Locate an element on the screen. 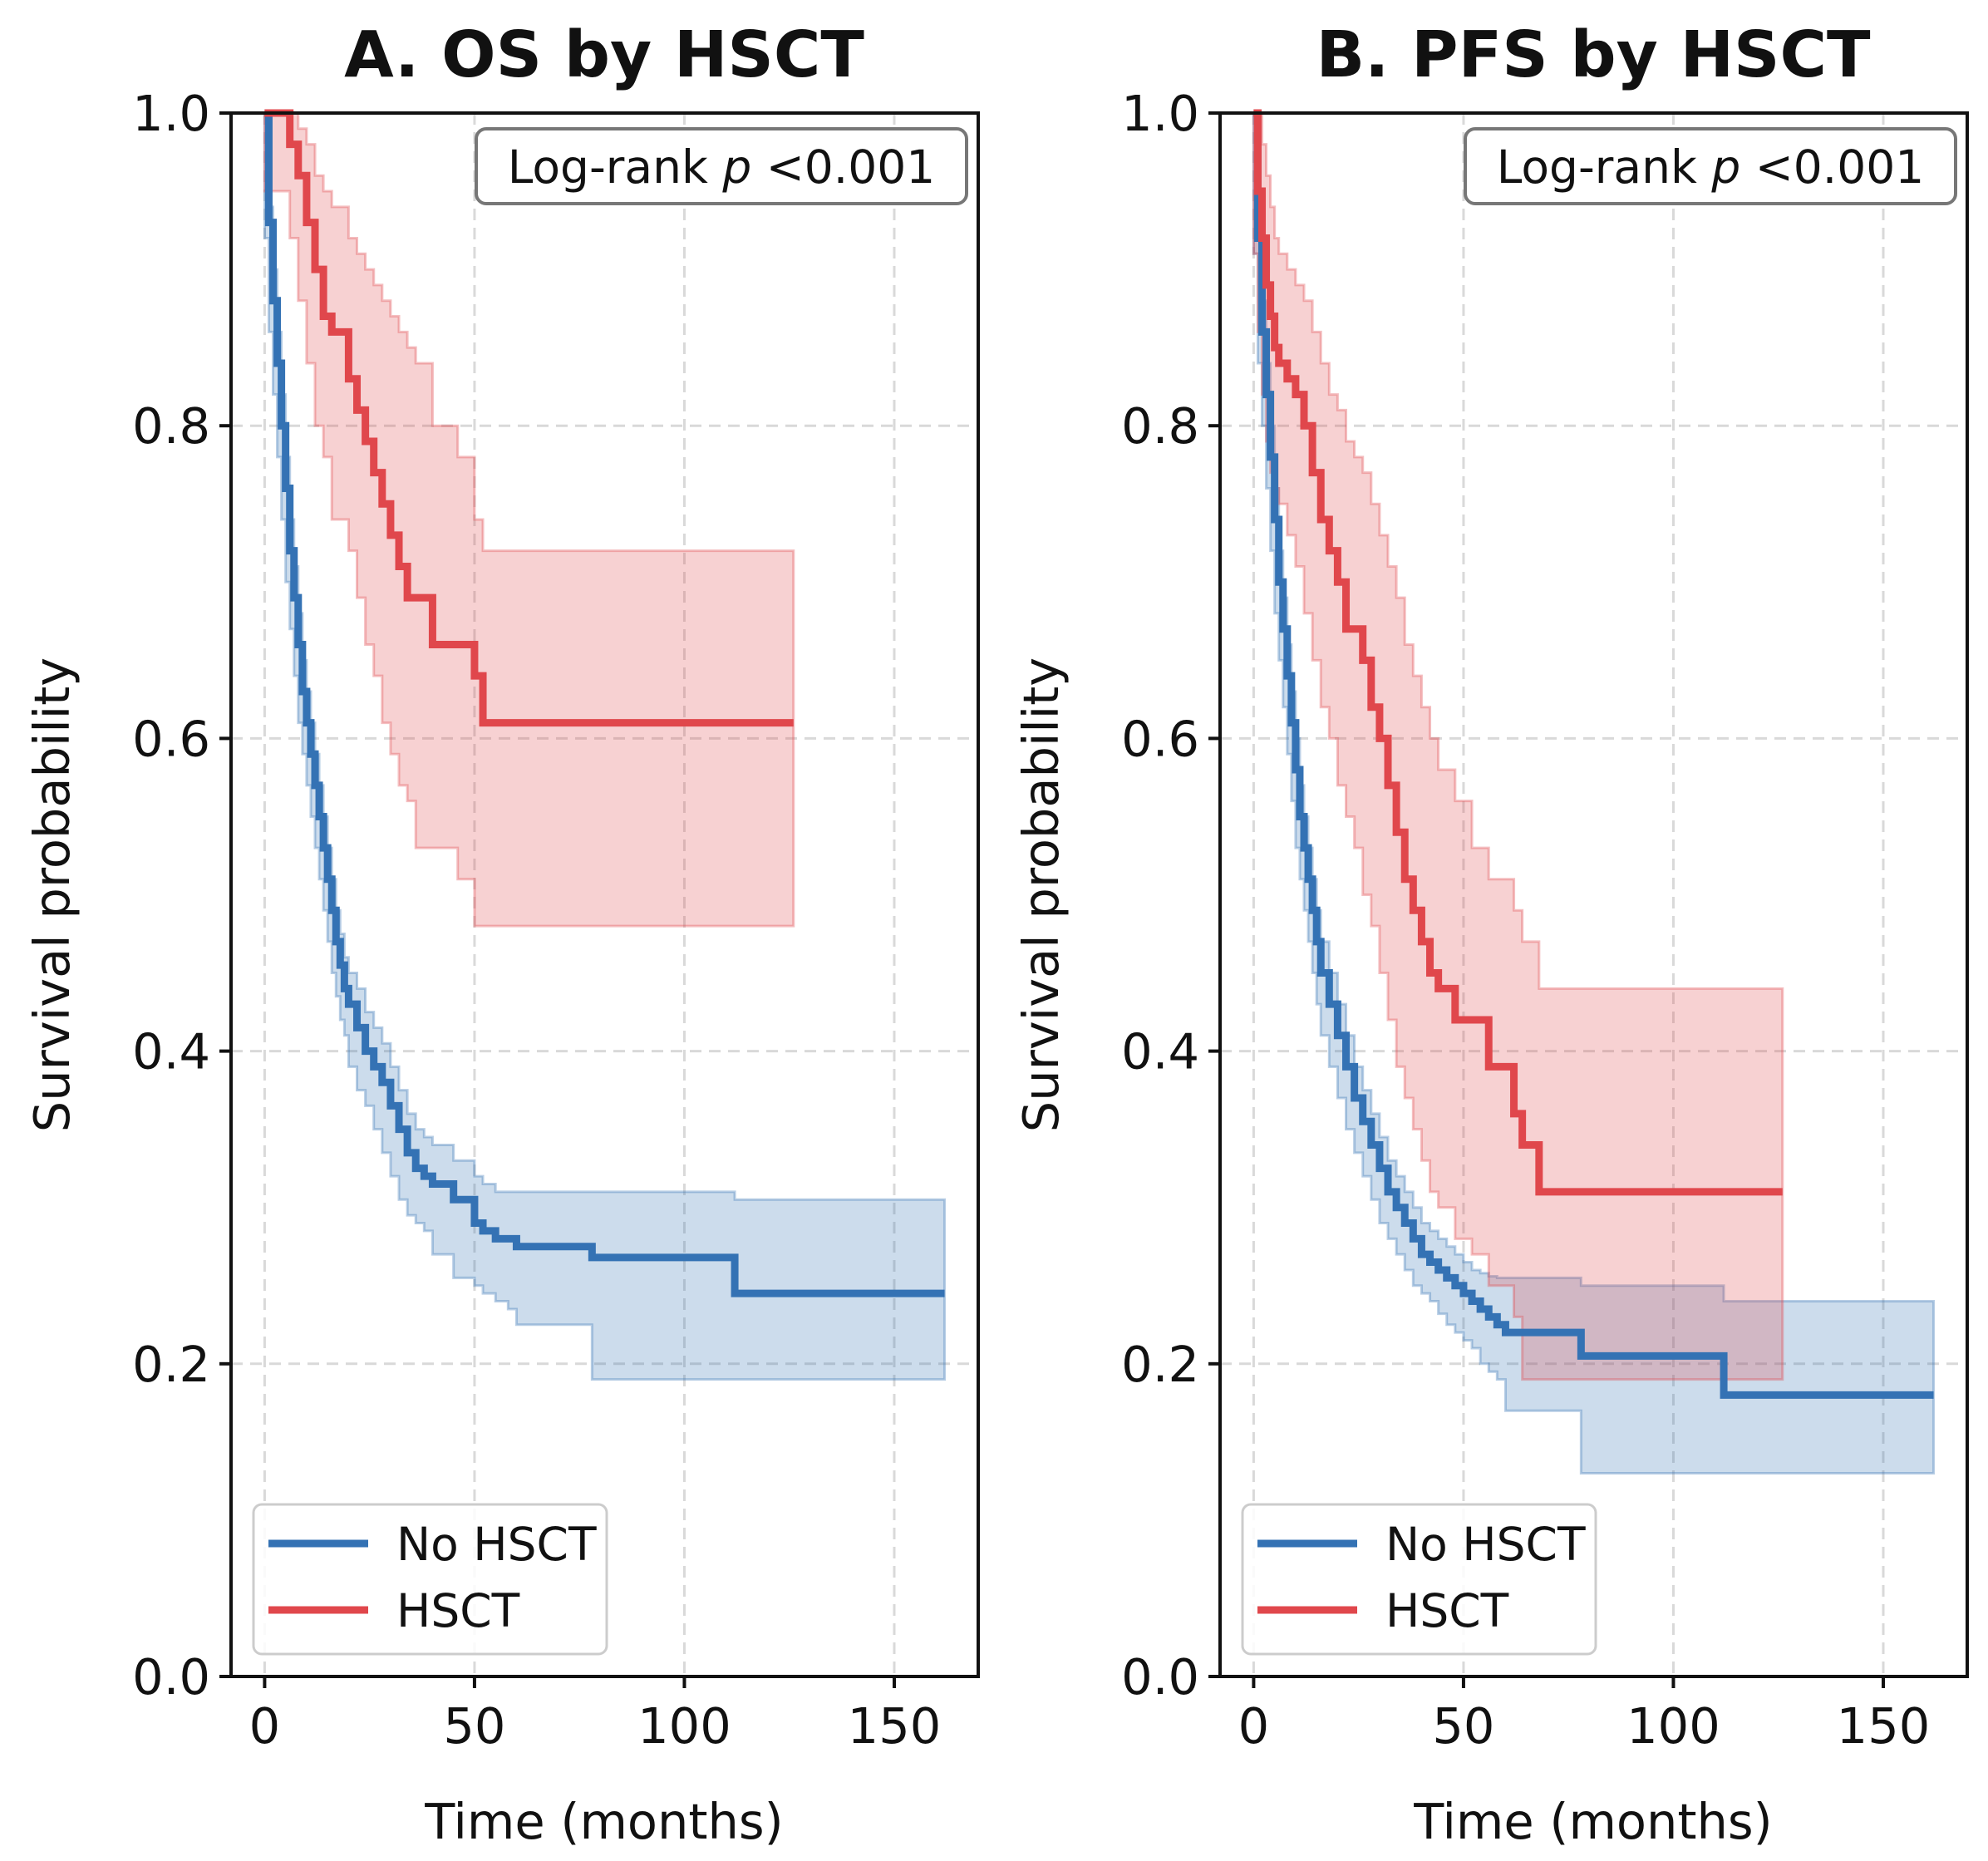 This screenshot has width=1988, height=1861. chart-title: A. OS by HSCT is located at coordinates (604, 55).